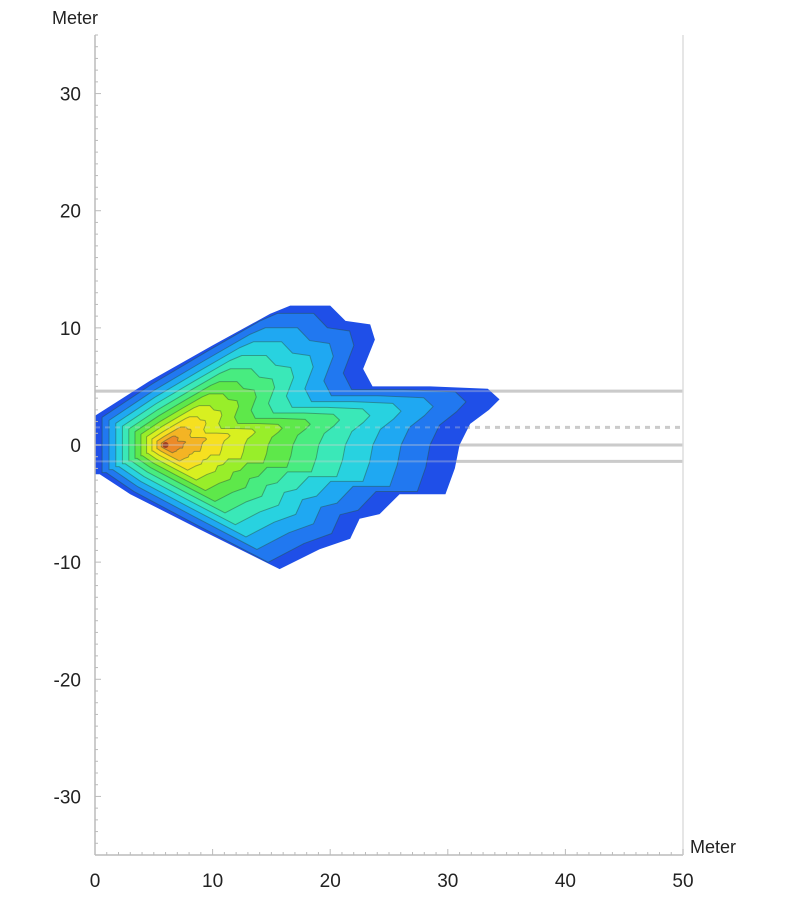 This screenshot has width=800, height=905. Describe the element at coordinates (173, 444) in the screenshot. I see `contour-level` at that location.